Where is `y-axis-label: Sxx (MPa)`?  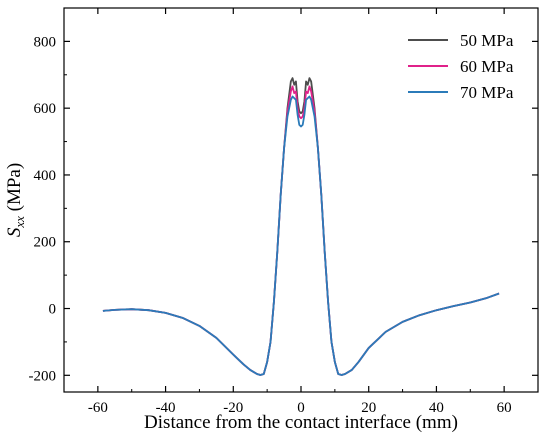
y-axis-label: Sxx (MPa) is located at coordinates (15, 200).